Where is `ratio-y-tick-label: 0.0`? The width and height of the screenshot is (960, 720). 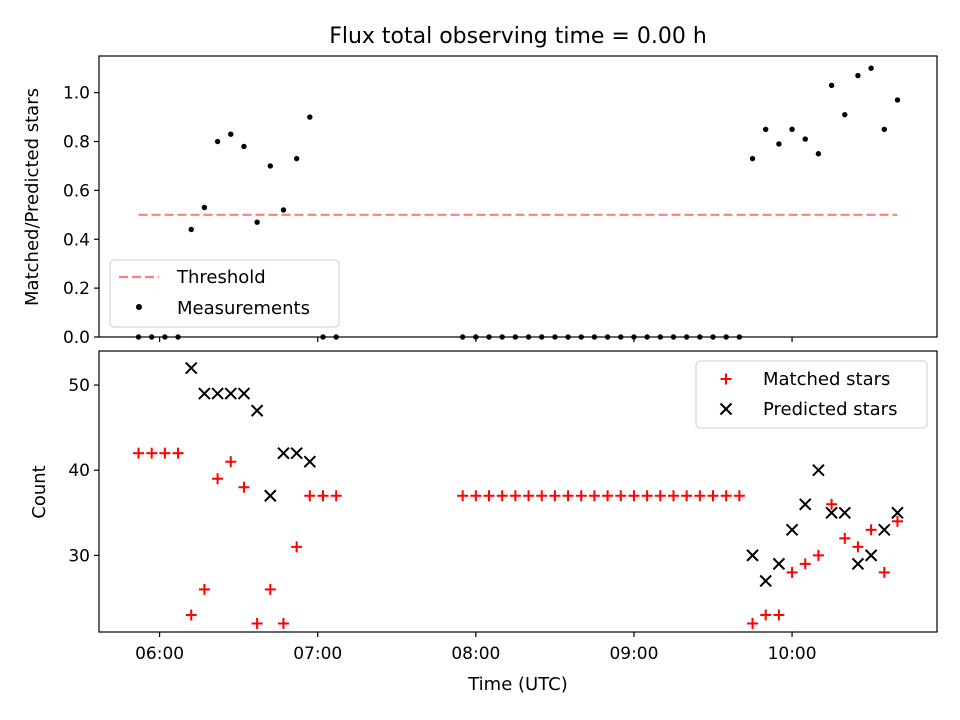 ratio-y-tick-label: 0.0 is located at coordinates (76, 338).